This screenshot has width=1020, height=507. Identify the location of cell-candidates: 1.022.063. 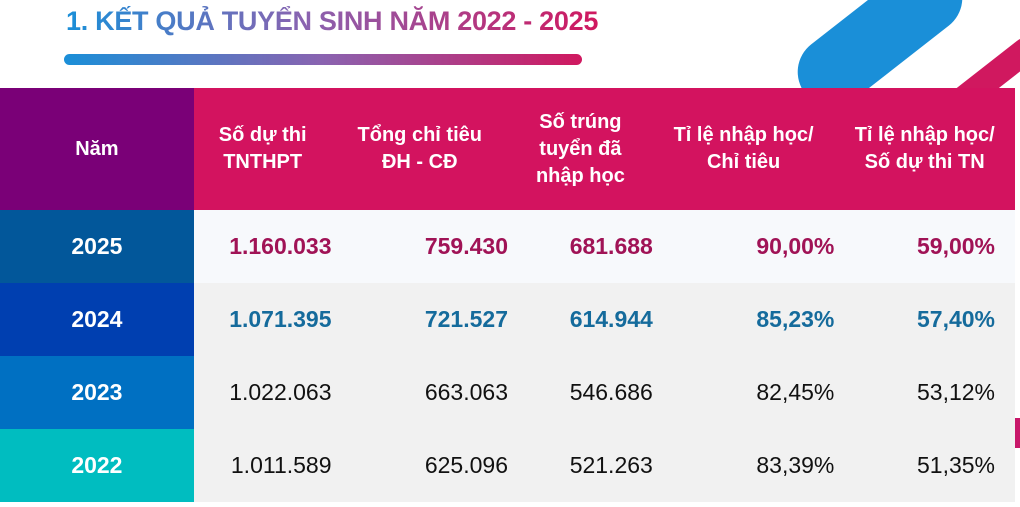
(262, 392).